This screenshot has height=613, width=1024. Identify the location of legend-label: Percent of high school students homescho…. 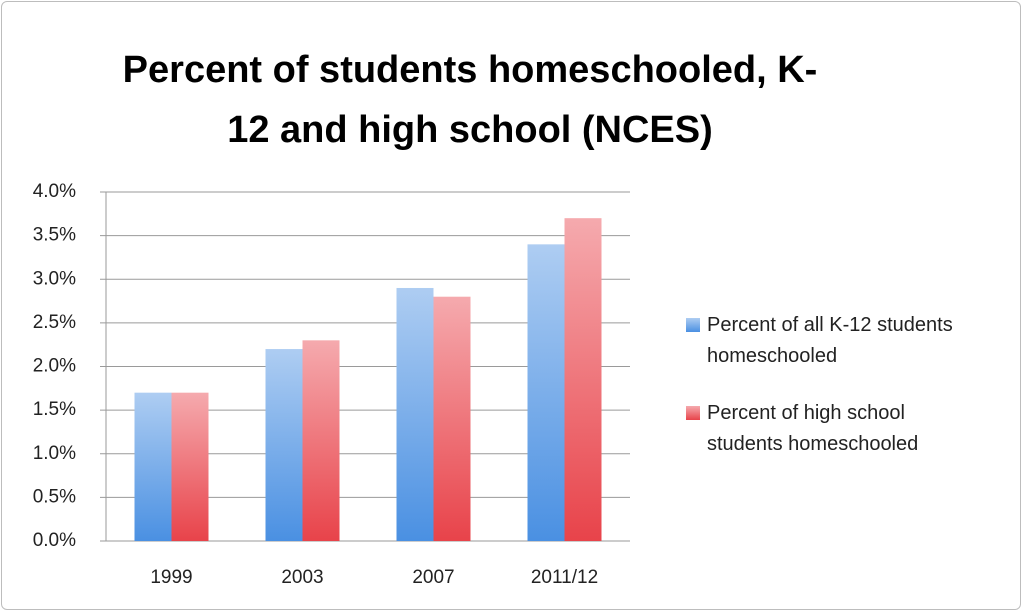
(813, 428).